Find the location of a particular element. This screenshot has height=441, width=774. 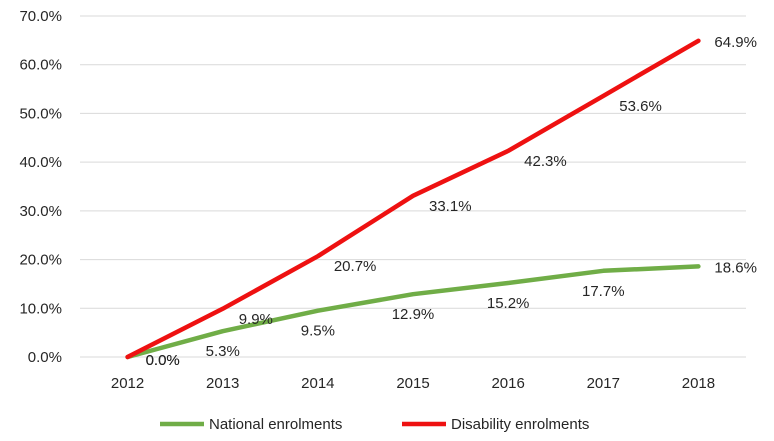

data-label: 64.9% is located at coordinates (735, 42).